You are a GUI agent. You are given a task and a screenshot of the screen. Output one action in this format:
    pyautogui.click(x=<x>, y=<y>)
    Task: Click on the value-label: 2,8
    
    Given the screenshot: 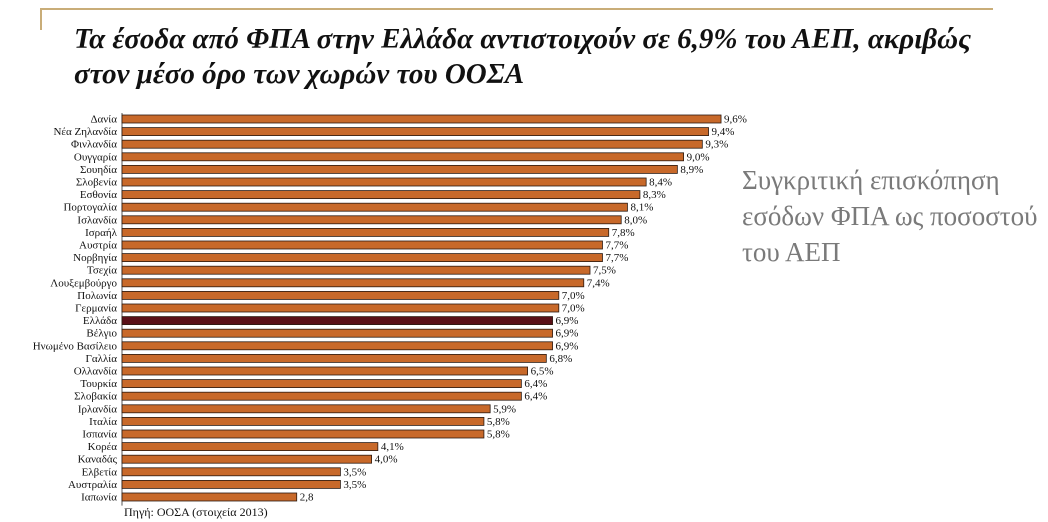 What is the action you would take?
    pyautogui.click(x=307, y=498)
    